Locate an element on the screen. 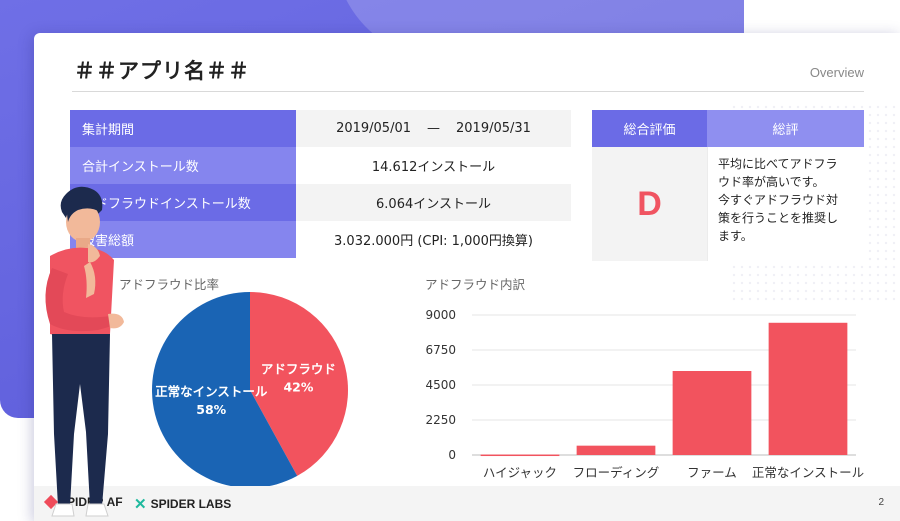  grade-header: 総合評価 is located at coordinates (649, 128).